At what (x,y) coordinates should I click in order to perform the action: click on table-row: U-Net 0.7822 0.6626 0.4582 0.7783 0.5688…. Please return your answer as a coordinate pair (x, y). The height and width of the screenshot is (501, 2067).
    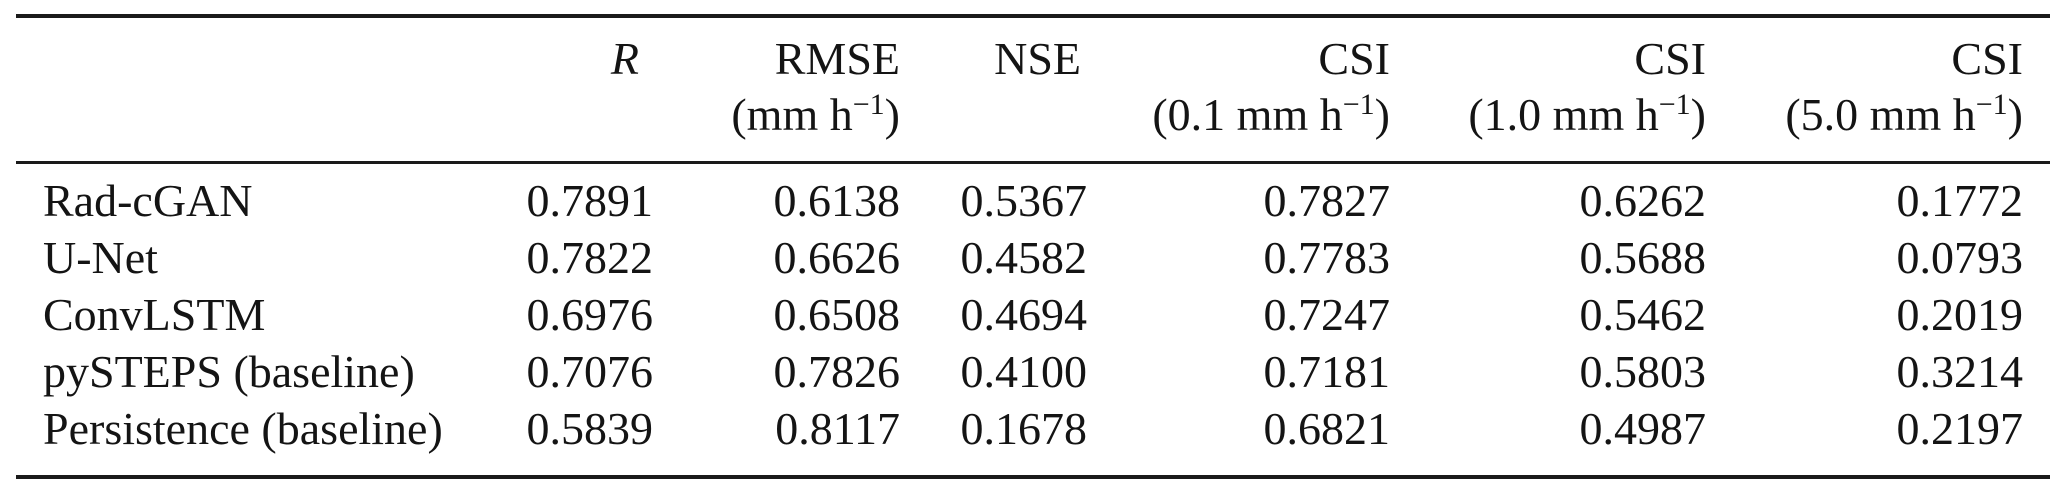
    Looking at the image, I should click on (1033, 257).